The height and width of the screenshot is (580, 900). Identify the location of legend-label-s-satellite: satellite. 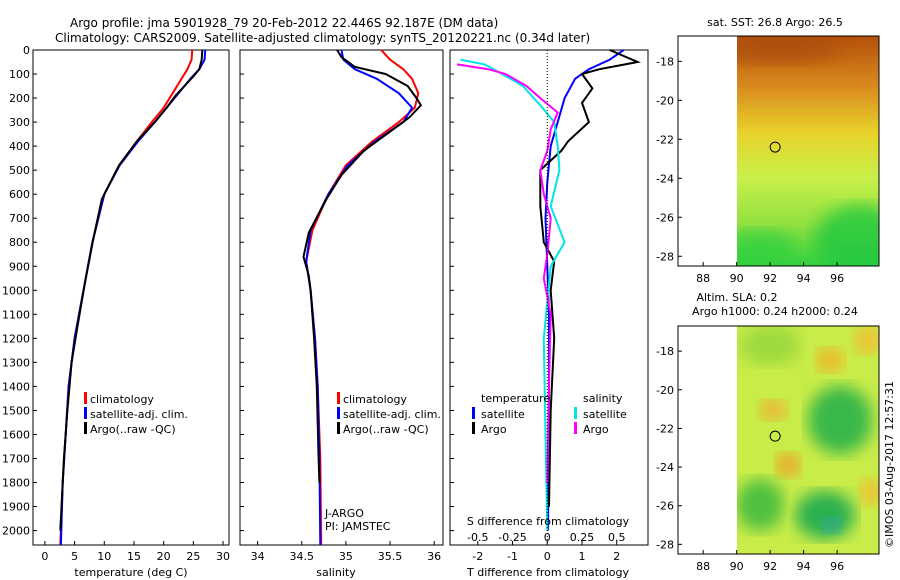
(605, 414).